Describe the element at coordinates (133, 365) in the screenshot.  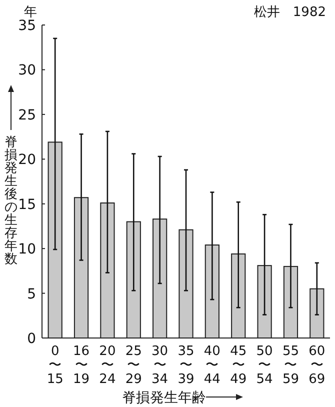
I see `x-tick-label: 25〜29` at that location.